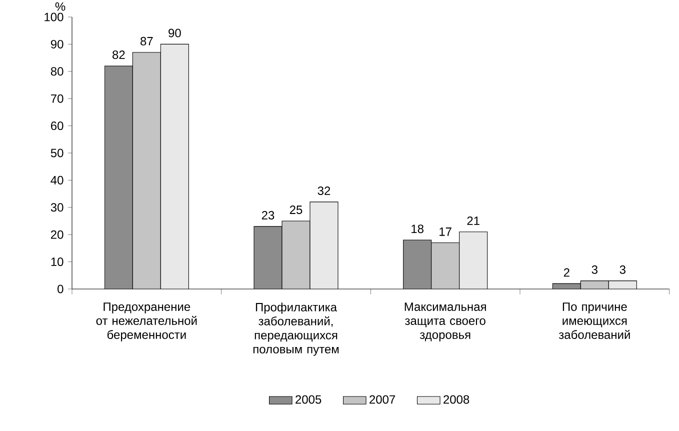 This screenshot has width=679, height=431. I want to click on legend-label: 2008, so click(457, 399).